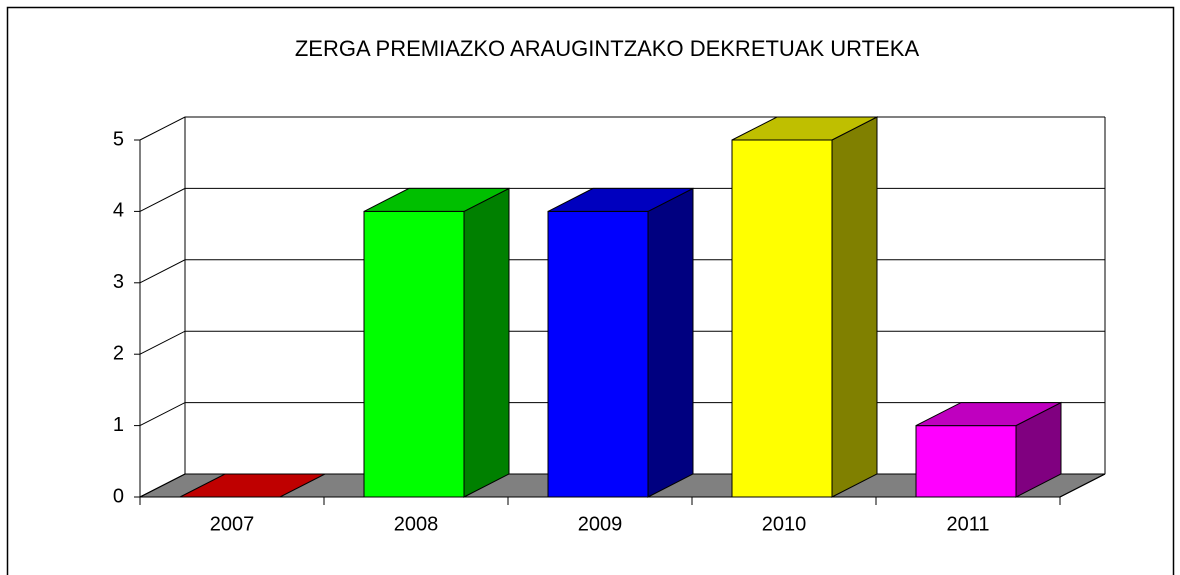 This screenshot has height=575, width=1180. What do you see at coordinates (118, 496) in the screenshot?
I see `y-tick-label: 0` at bounding box center [118, 496].